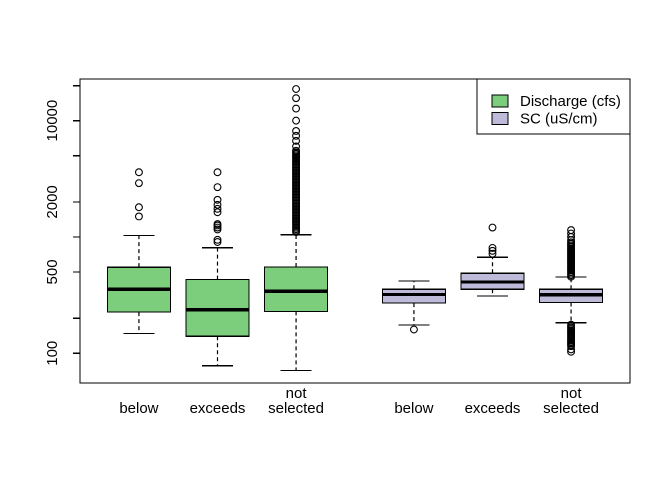 This screenshot has width=672, height=480. What do you see at coordinates (217, 267) in the screenshot?
I see `boxplot-discharge-cfs-exceeds` at bounding box center [217, 267].